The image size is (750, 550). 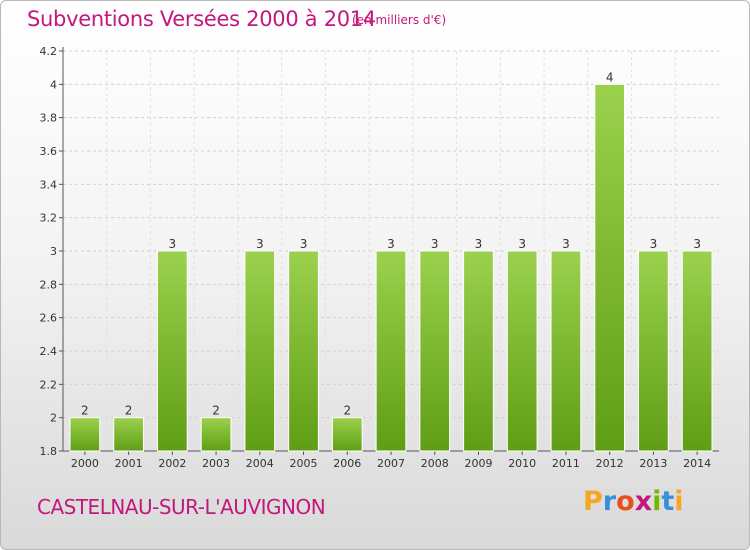 I want to click on y-tick-label: 2.6, so click(x=49, y=318).